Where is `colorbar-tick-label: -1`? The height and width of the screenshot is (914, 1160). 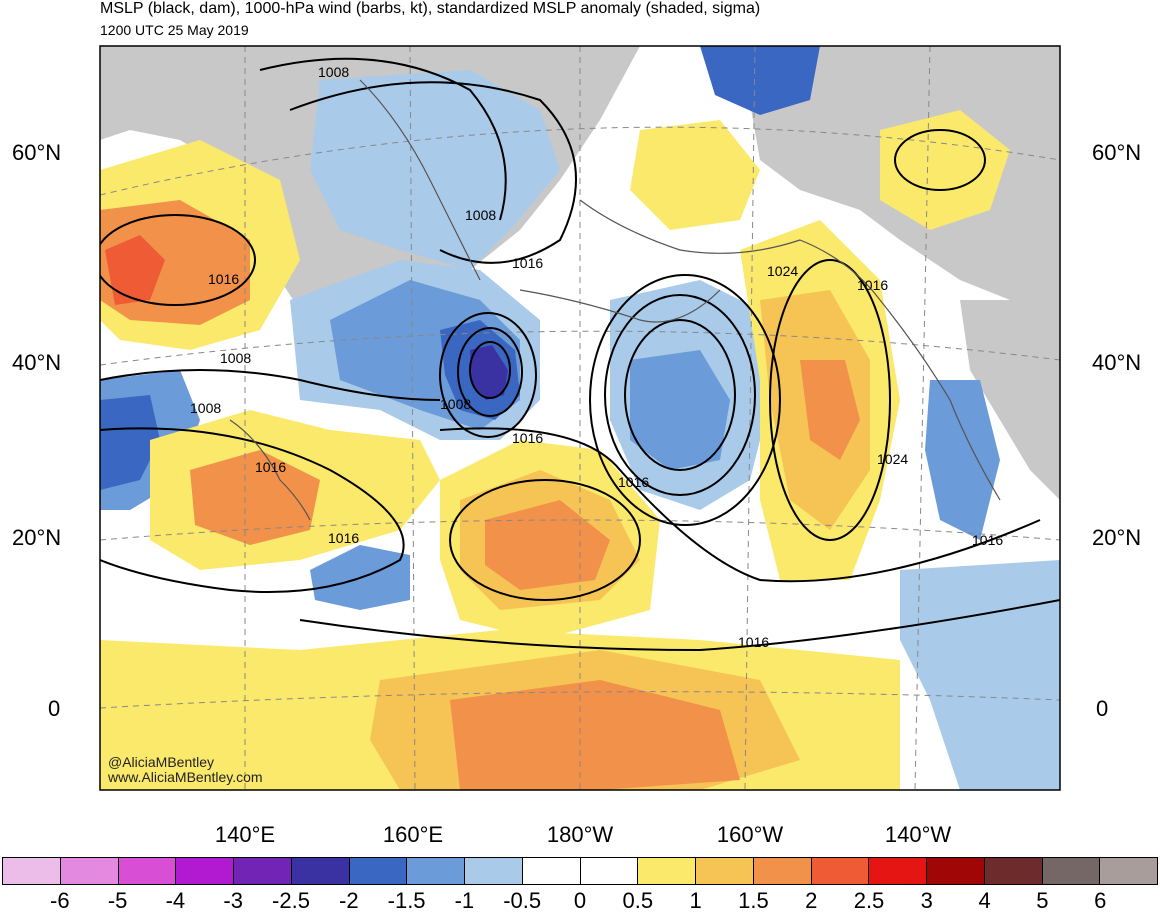
colorbar-tick-label: -1 is located at coordinates (464, 900).